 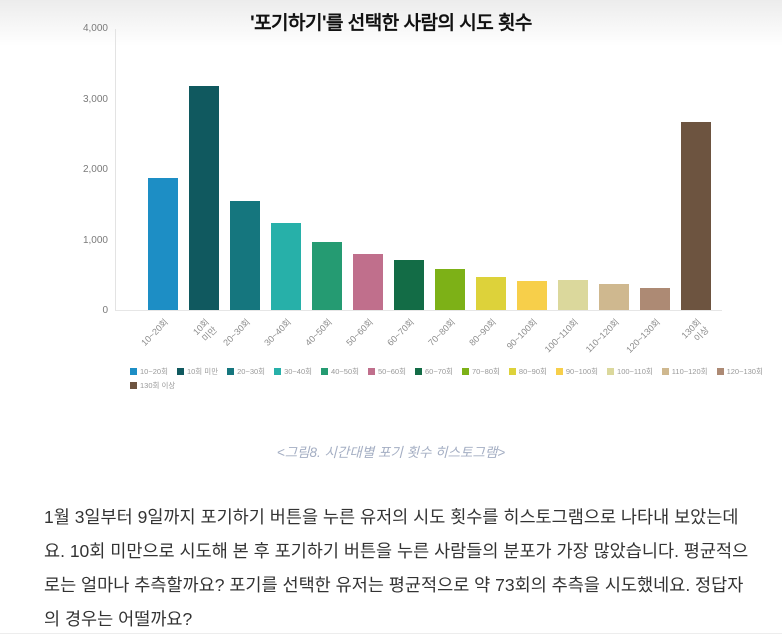 I want to click on chart-title: '포기하기'를 선택한 사람의 시도 횟수, so click(x=391, y=23).